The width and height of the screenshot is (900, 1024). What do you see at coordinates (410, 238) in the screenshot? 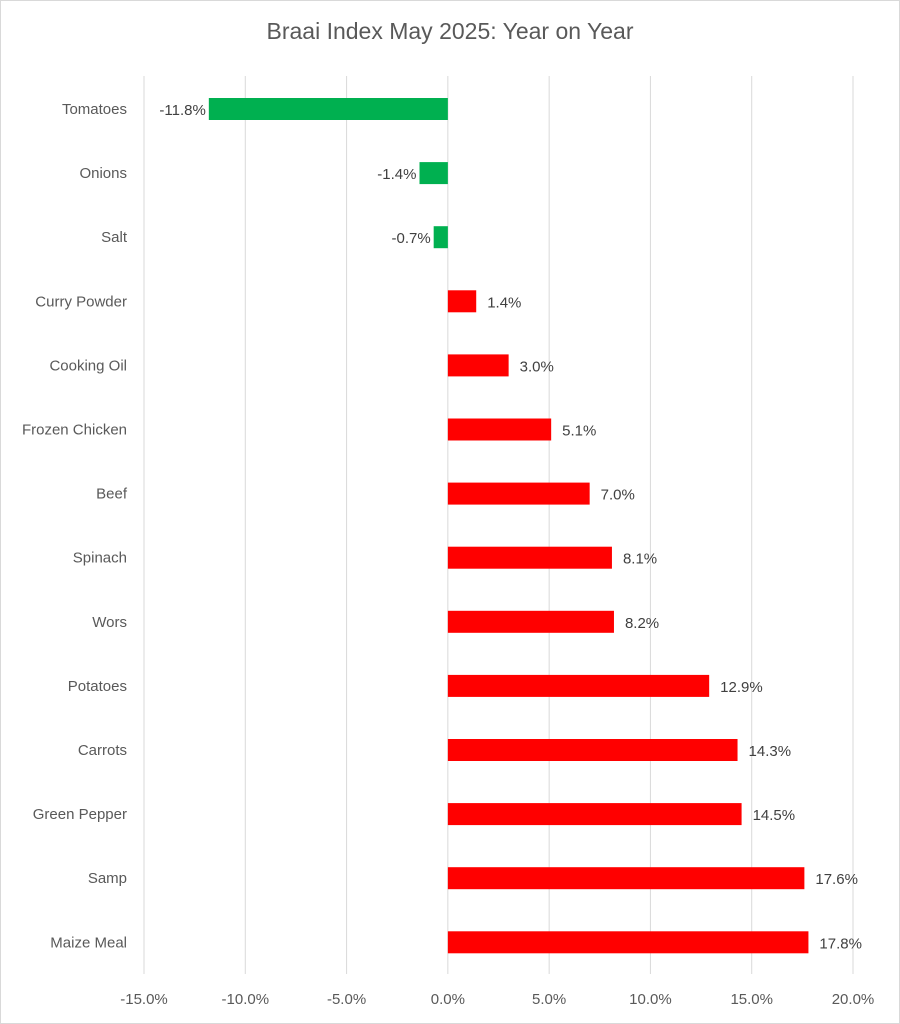
I see `data-label: -0.7%` at bounding box center [410, 238].